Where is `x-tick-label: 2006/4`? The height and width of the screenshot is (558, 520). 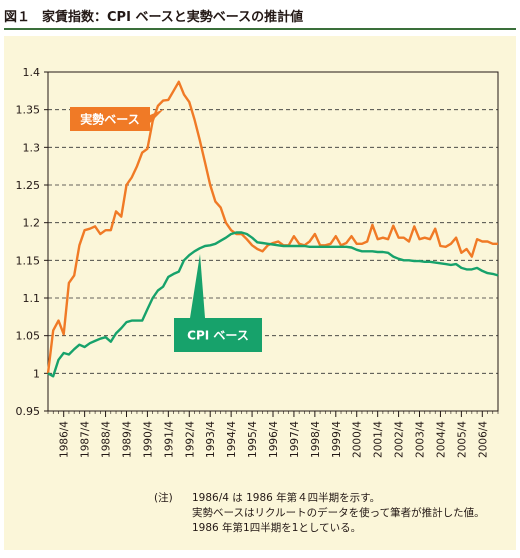 x-tick-label: 2006/4 is located at coordinates (483, 439).